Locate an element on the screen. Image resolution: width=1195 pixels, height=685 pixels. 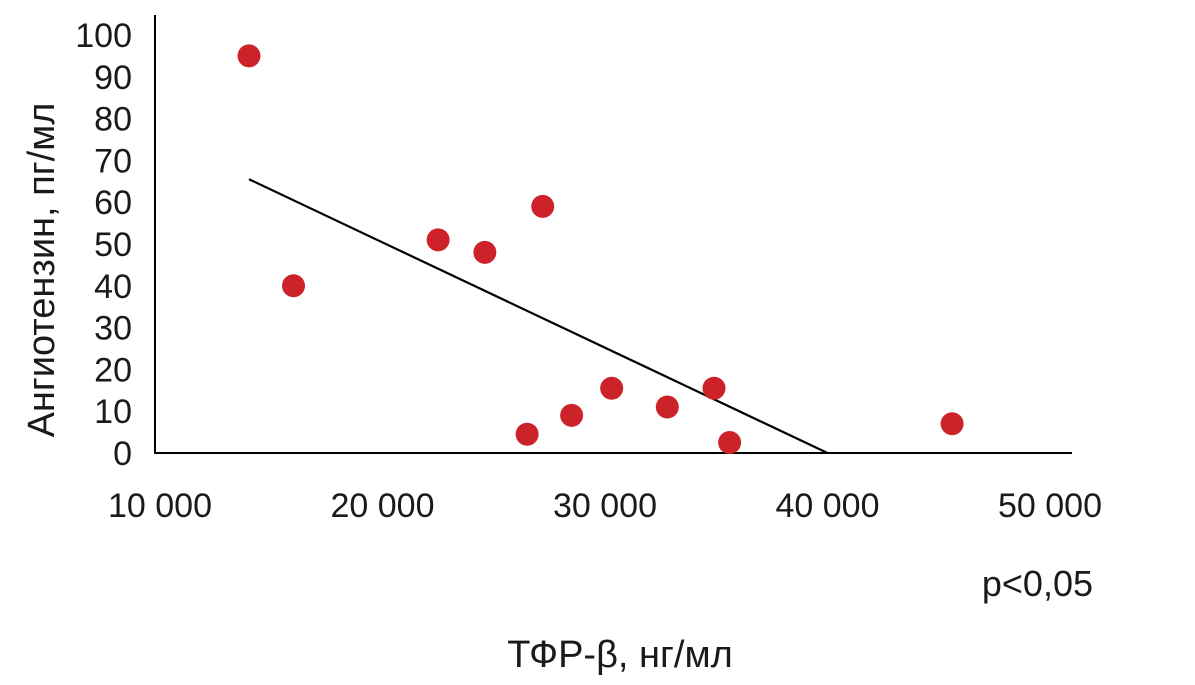
y-tick-label: 80 is located at coordinates (113, 120).